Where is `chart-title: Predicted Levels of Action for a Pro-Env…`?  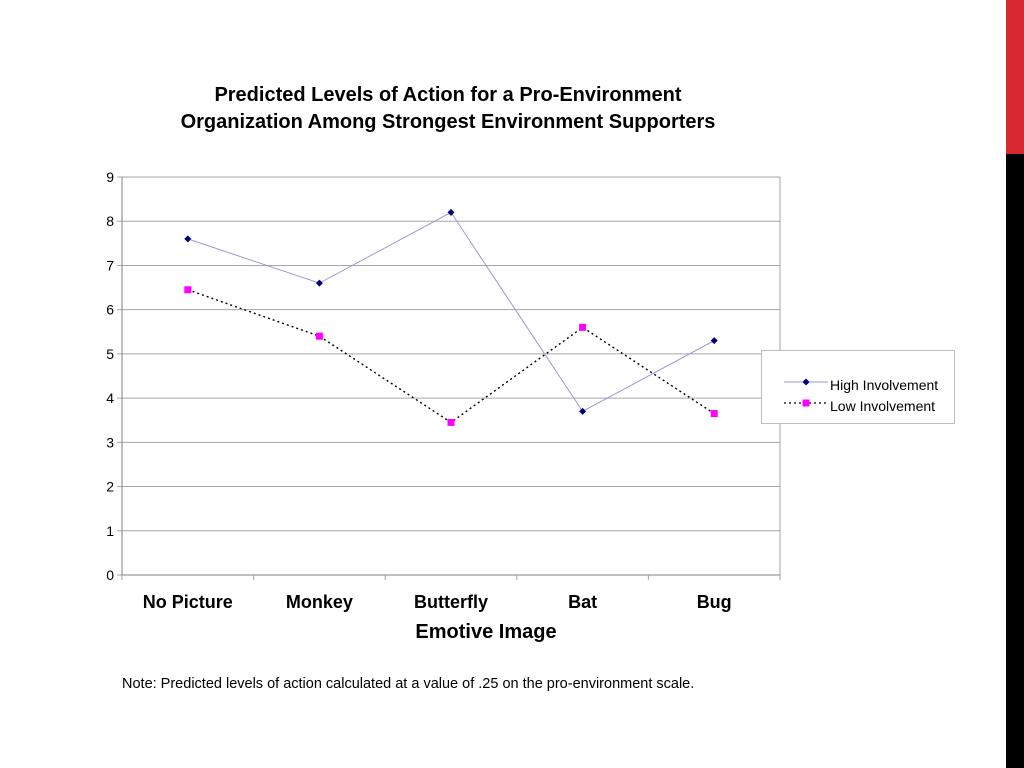 chart-title: Predicted Levels of Action for a Pro-Env… is located at coordinates (448, 109).